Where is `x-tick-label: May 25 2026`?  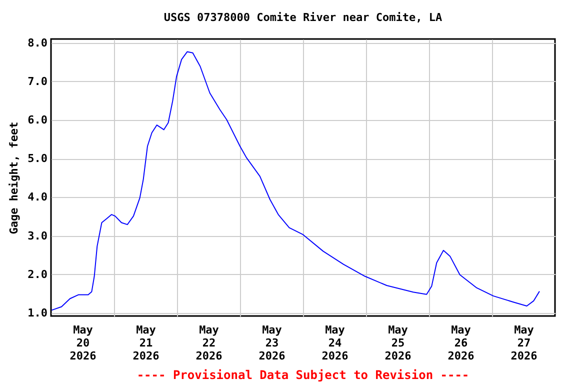
x-tick-label: May 25 2026 is located at coordinates (398, 343).